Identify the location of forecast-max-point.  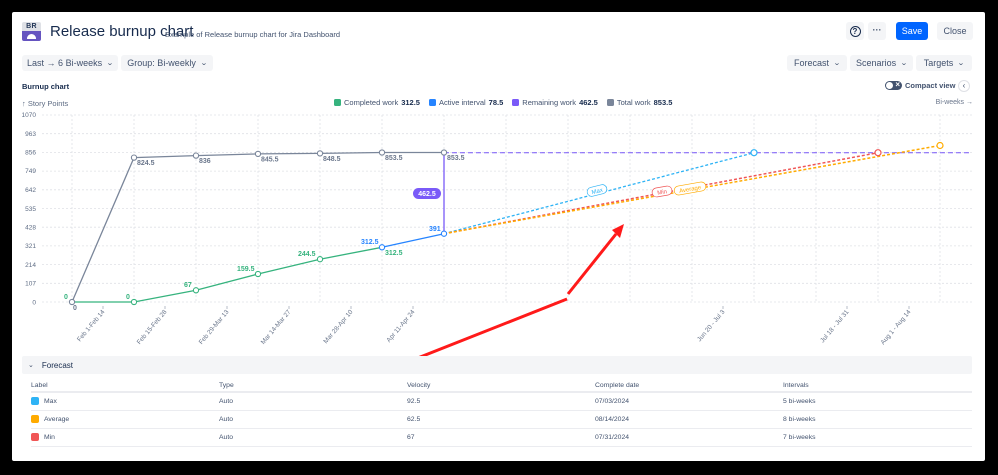
(754, 153).